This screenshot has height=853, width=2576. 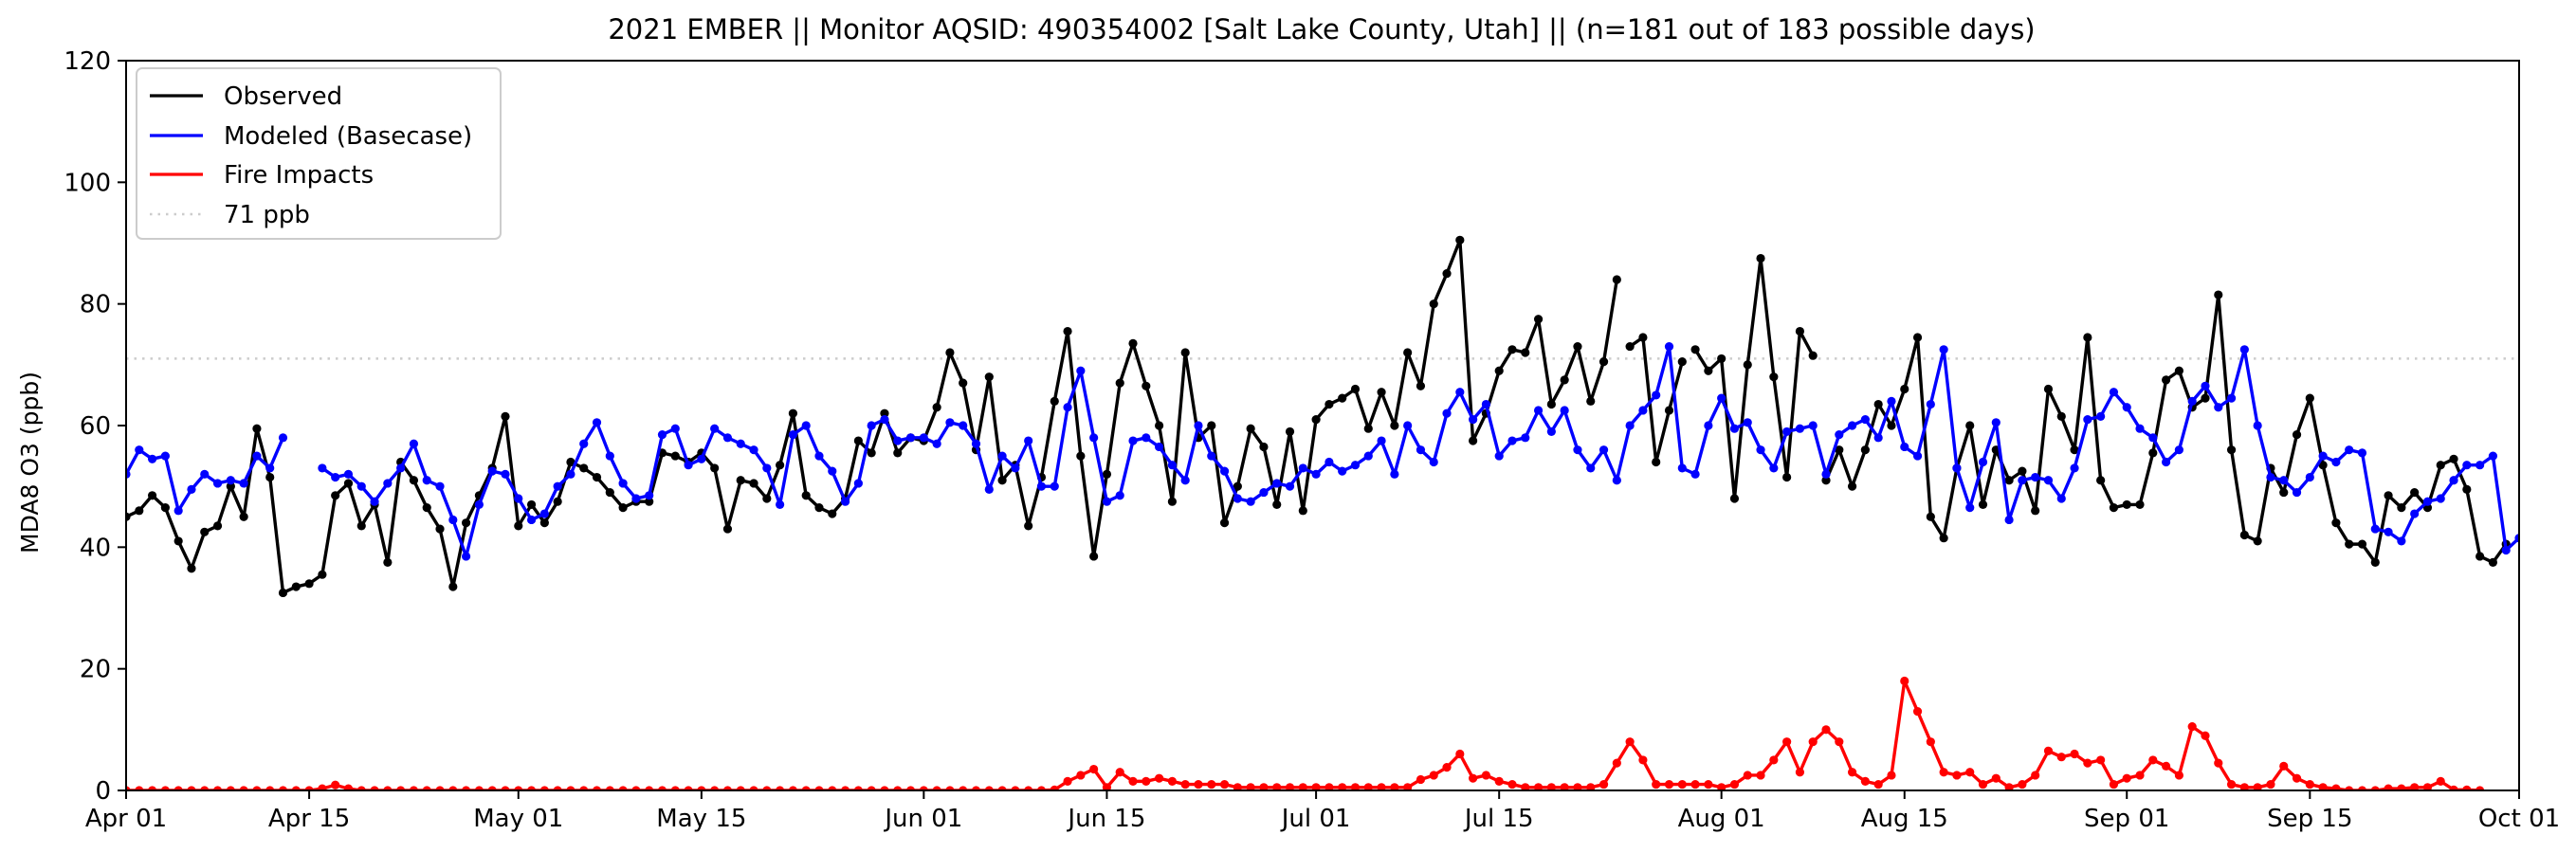 I want to click on y-tick-label: 80, so click(x=95, y=305).